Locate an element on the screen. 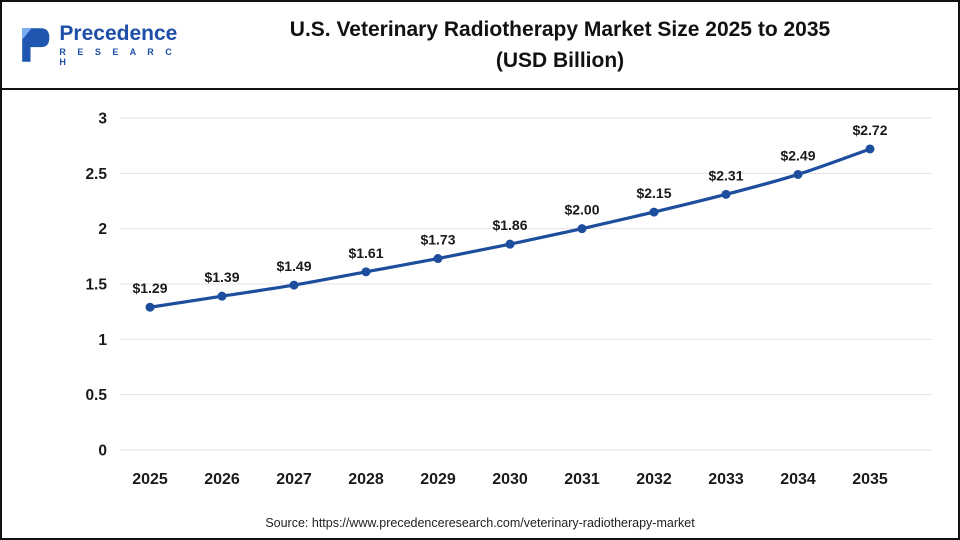 The width and height of the screenshot is (960, 540). x-axis-tick-label: 2029 is located at coordinates (438, 479).